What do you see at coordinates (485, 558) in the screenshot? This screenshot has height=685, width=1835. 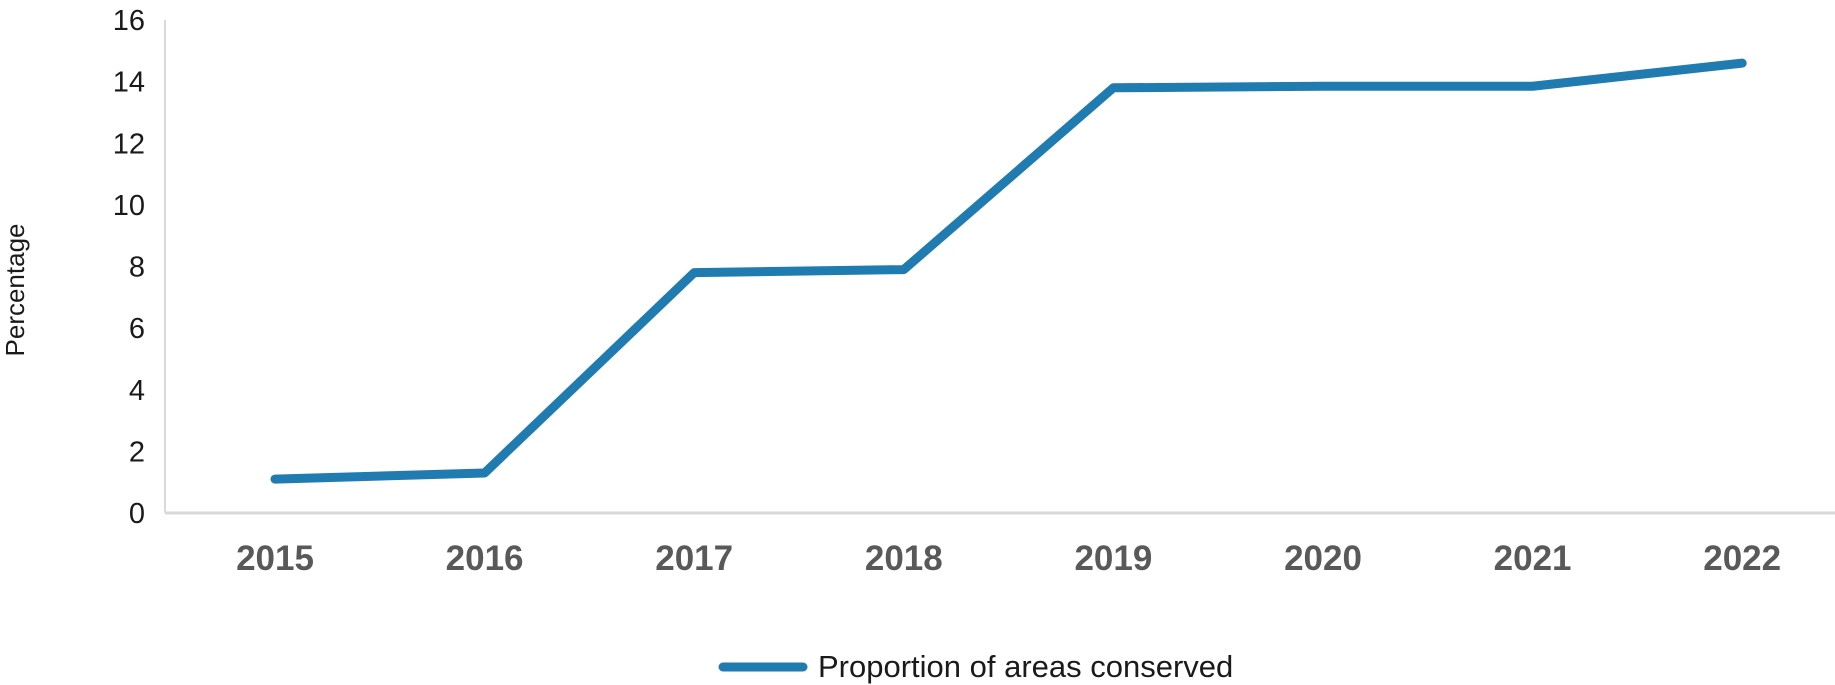 I see `x-tick-label: 2016` at bounding box center [485, 558].